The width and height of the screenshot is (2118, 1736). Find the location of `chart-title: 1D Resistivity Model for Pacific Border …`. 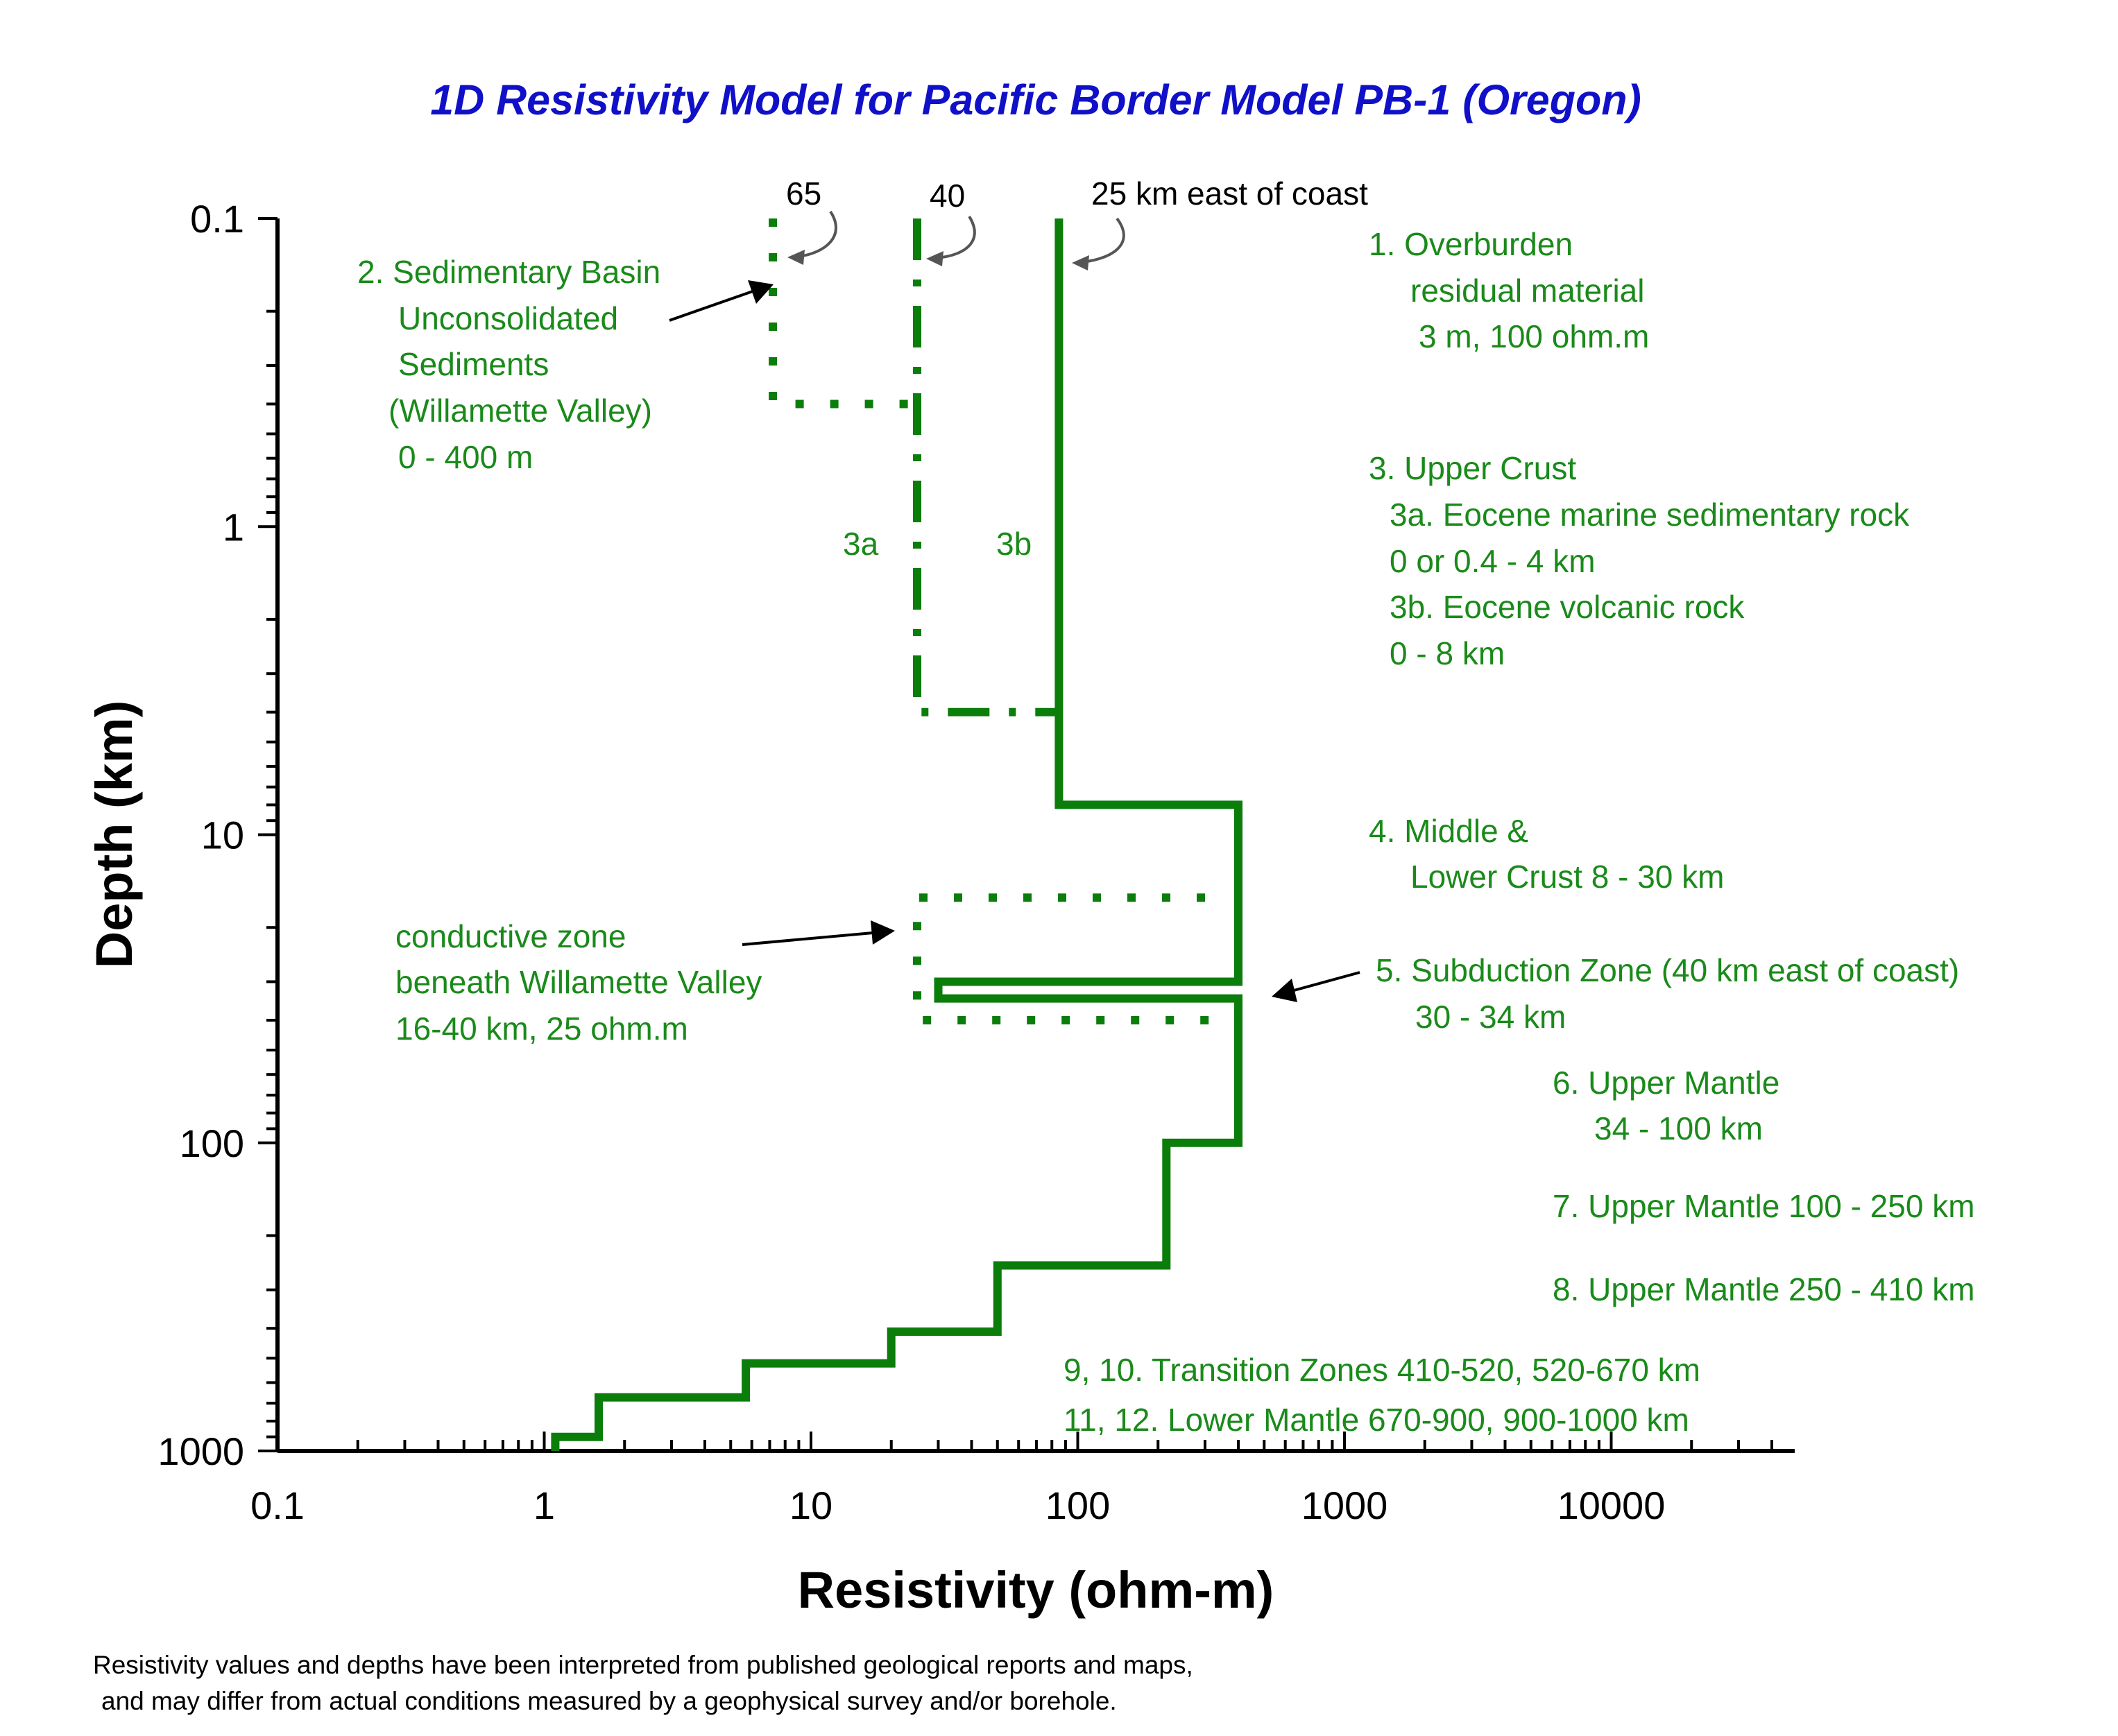

chart-title: 1D Resistivity Model for Pacific Border … is located at coordinates (1035, 99).